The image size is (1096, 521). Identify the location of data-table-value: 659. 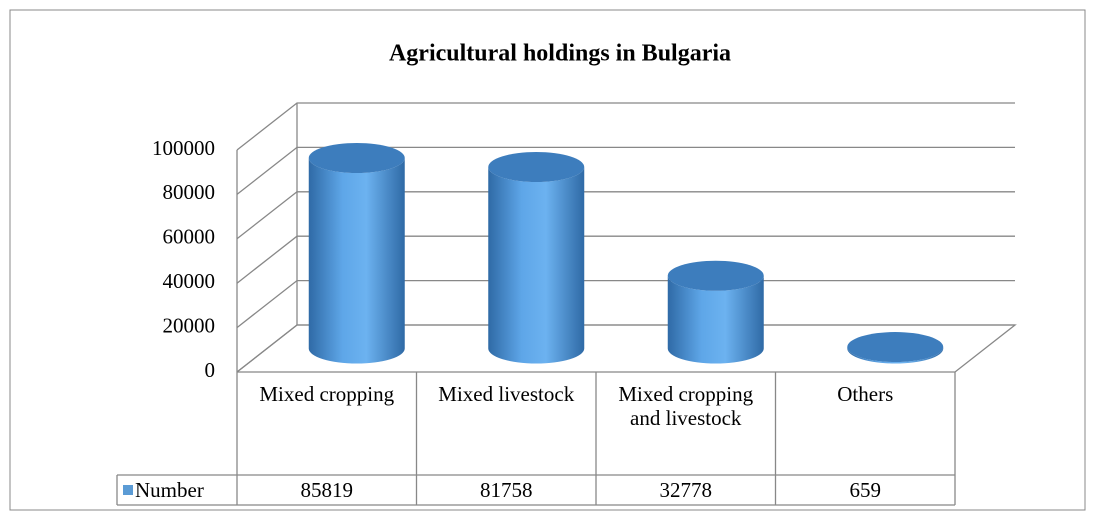
(865, 490).